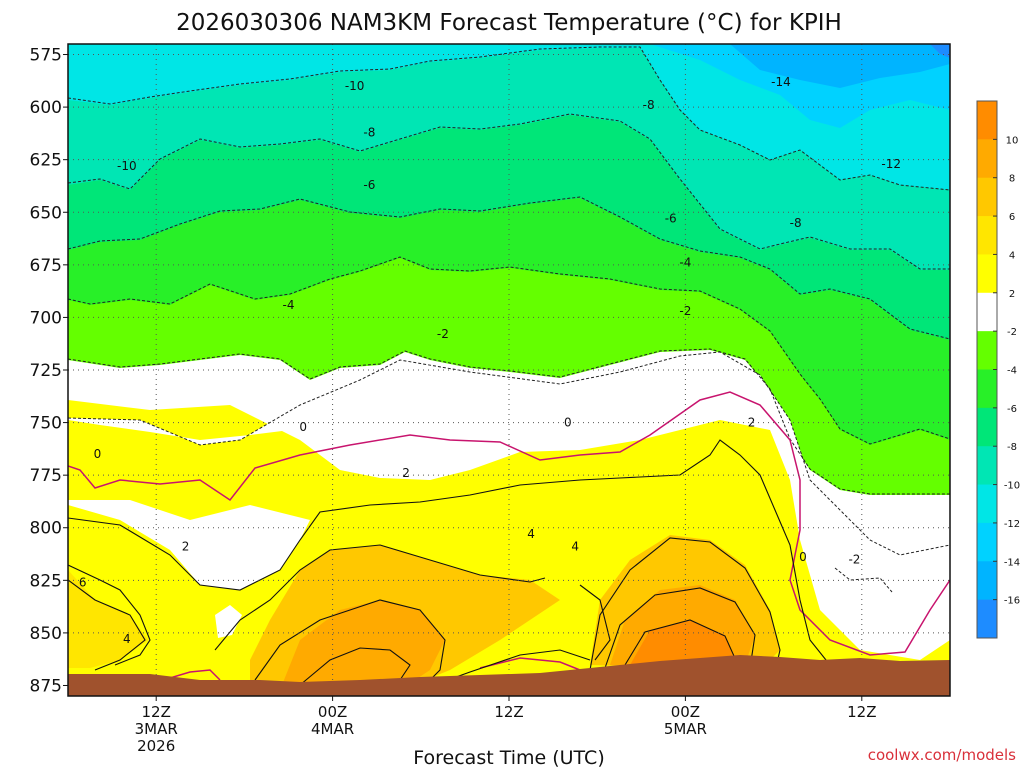  Describe the element at coordinates (1012, 447) in the screenshot. I see `colorbar-label: -8` at that location.